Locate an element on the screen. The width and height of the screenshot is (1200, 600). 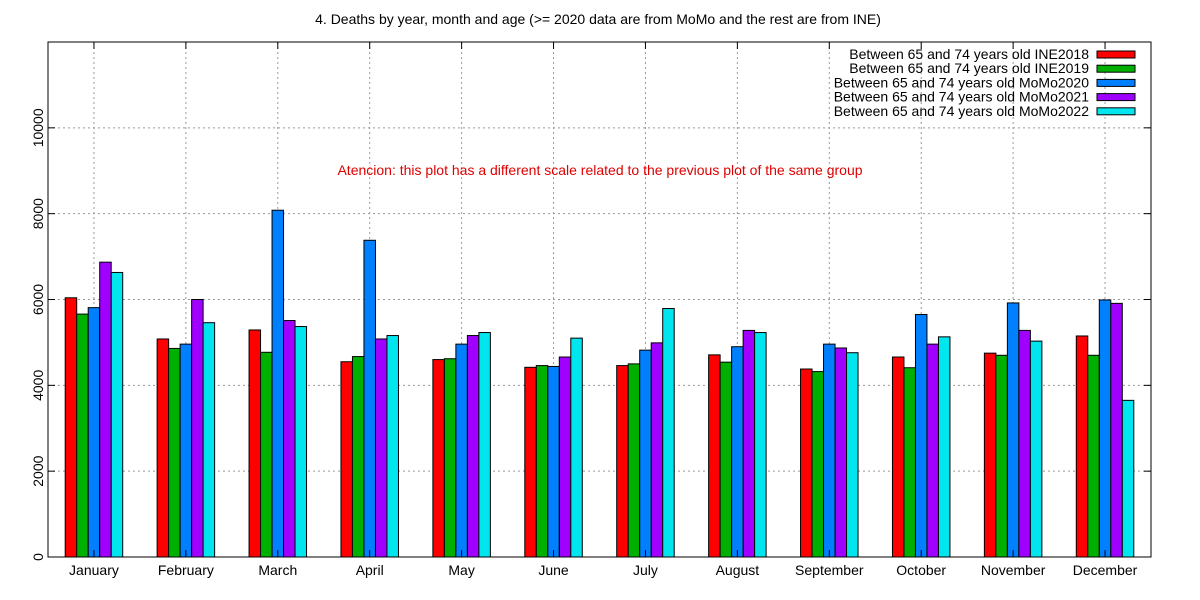
bar-series5-august is located at coordinates (760, 445).